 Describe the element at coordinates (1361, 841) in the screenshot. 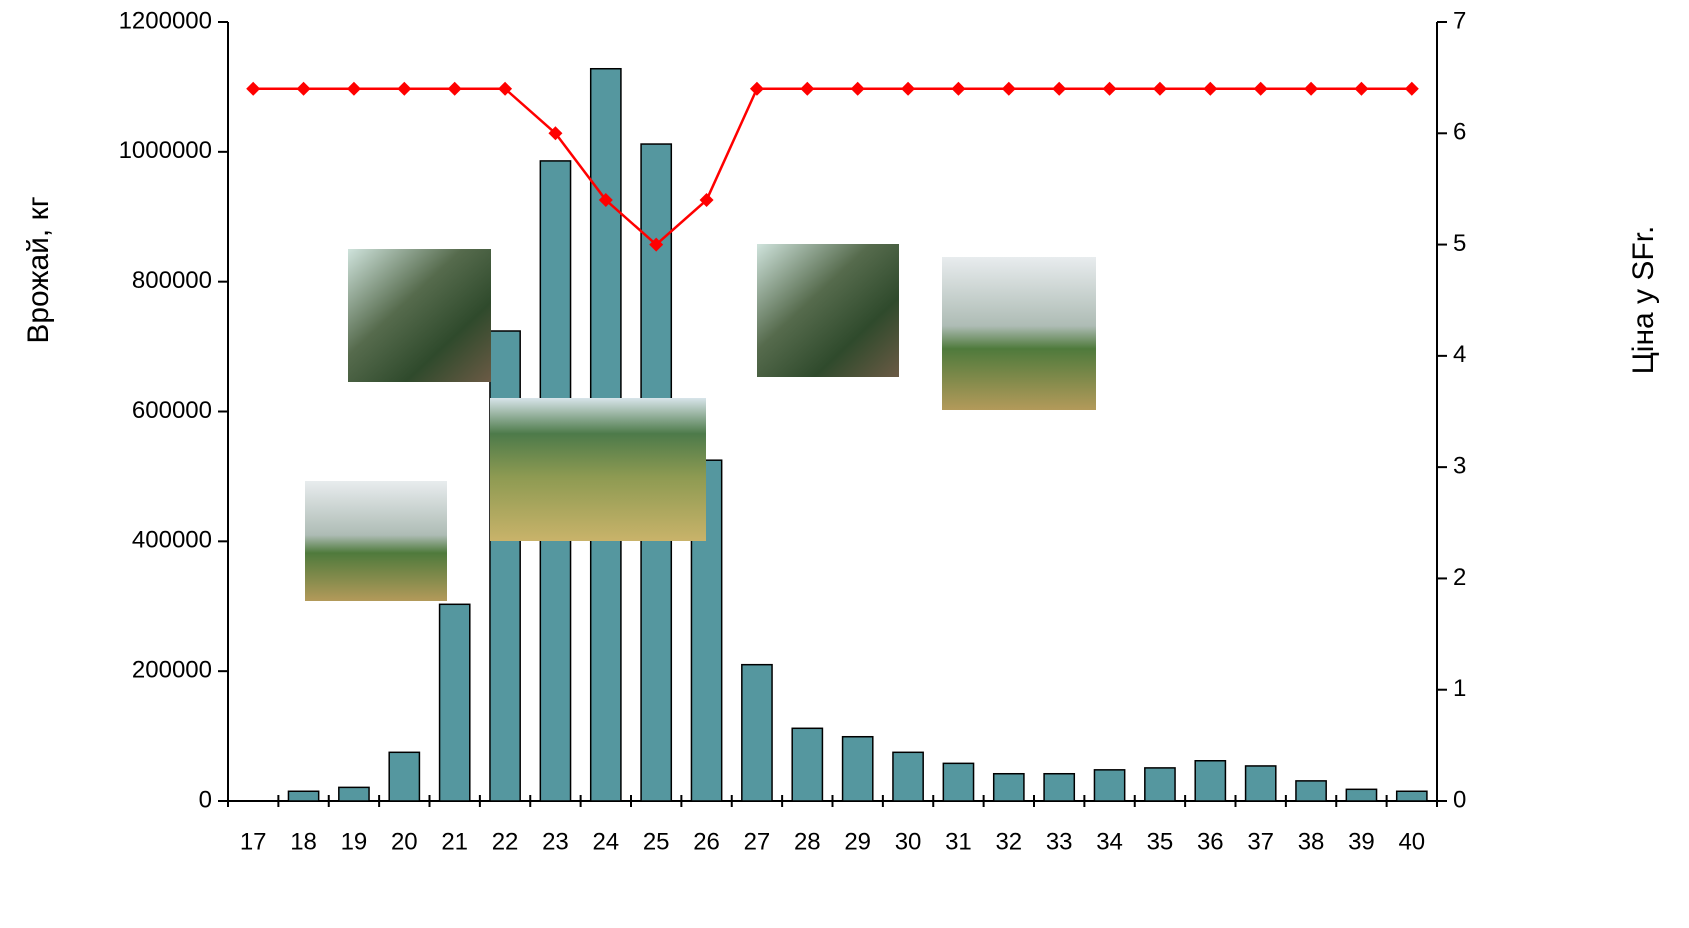

I see `x-tick-label: 39` at that location.